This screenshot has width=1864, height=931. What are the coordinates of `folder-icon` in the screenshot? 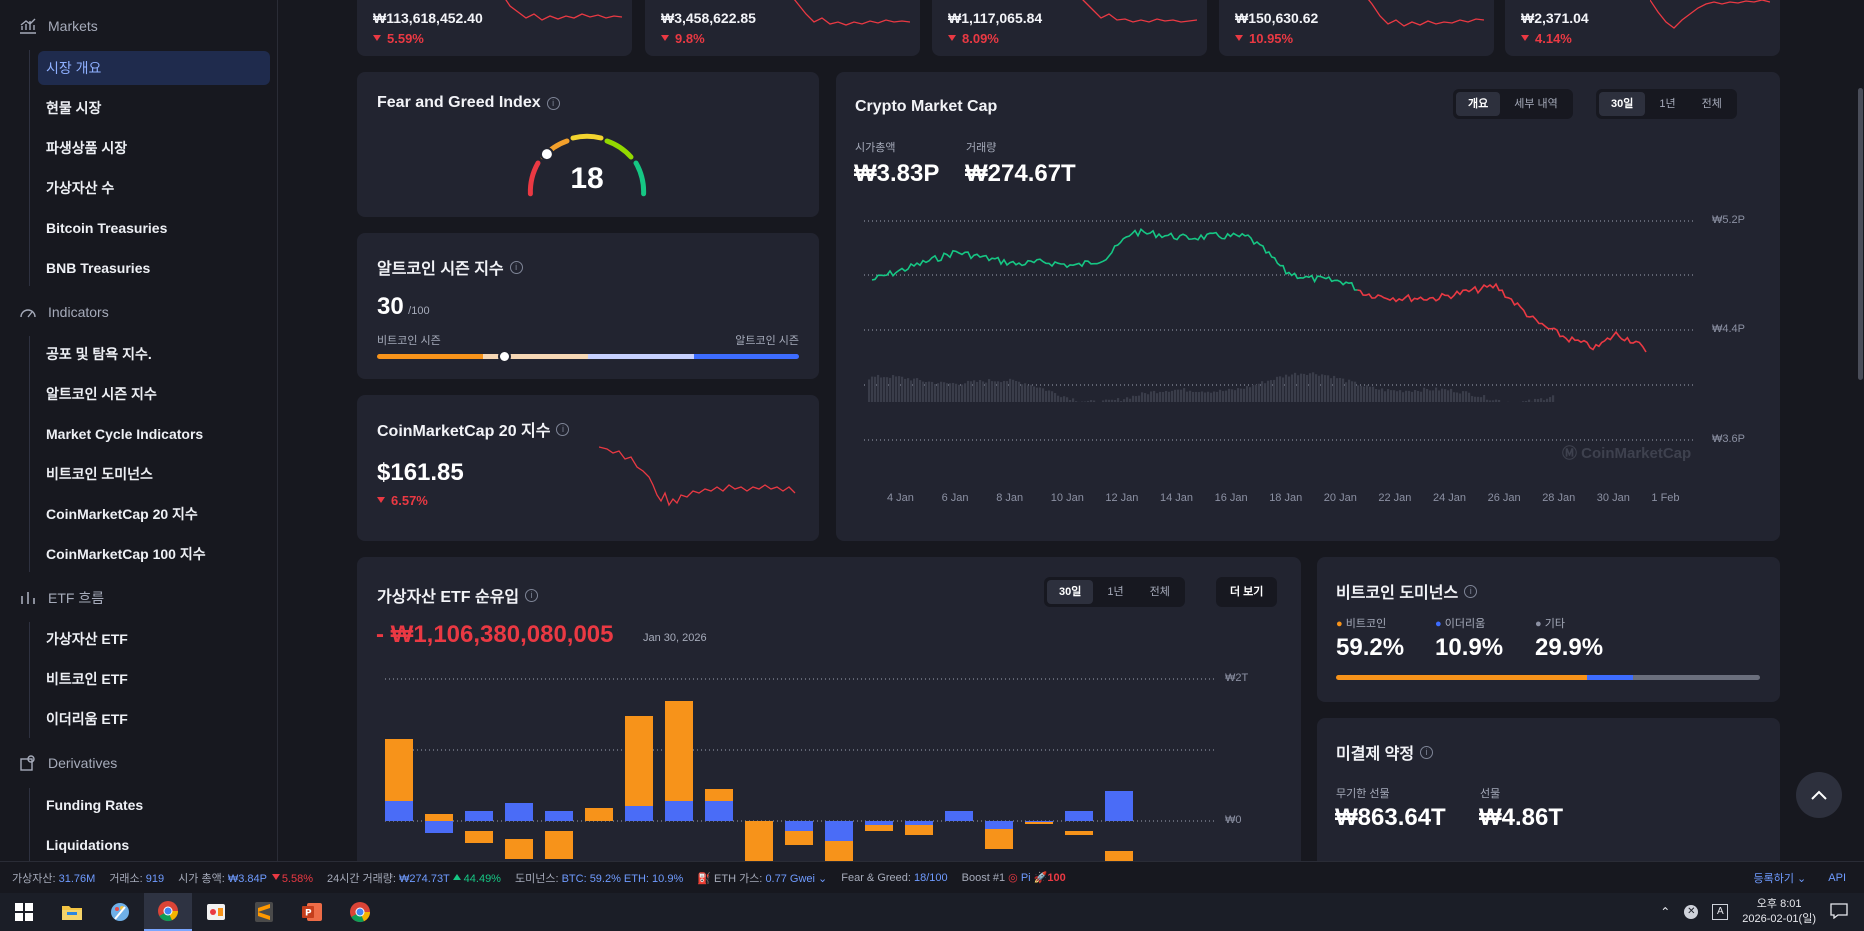 It's located at (72, 913).